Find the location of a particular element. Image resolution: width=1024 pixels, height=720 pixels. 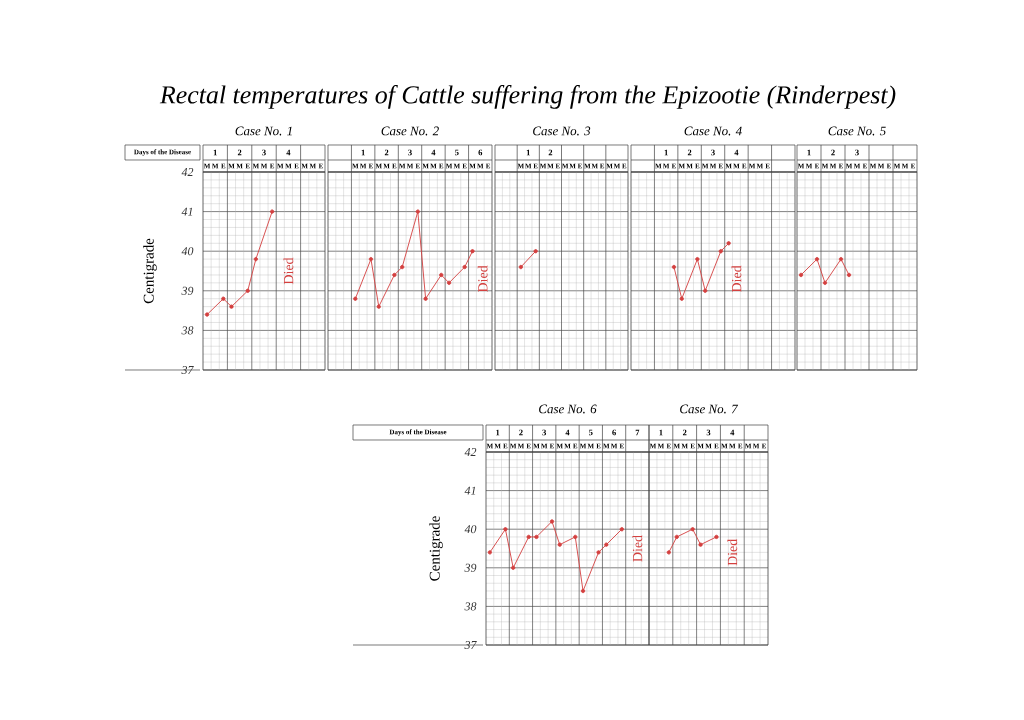

text: Rectal temperatures of Cattle suffering from the Epizootie (Rinderpest) is located at coordinates (527, 97).